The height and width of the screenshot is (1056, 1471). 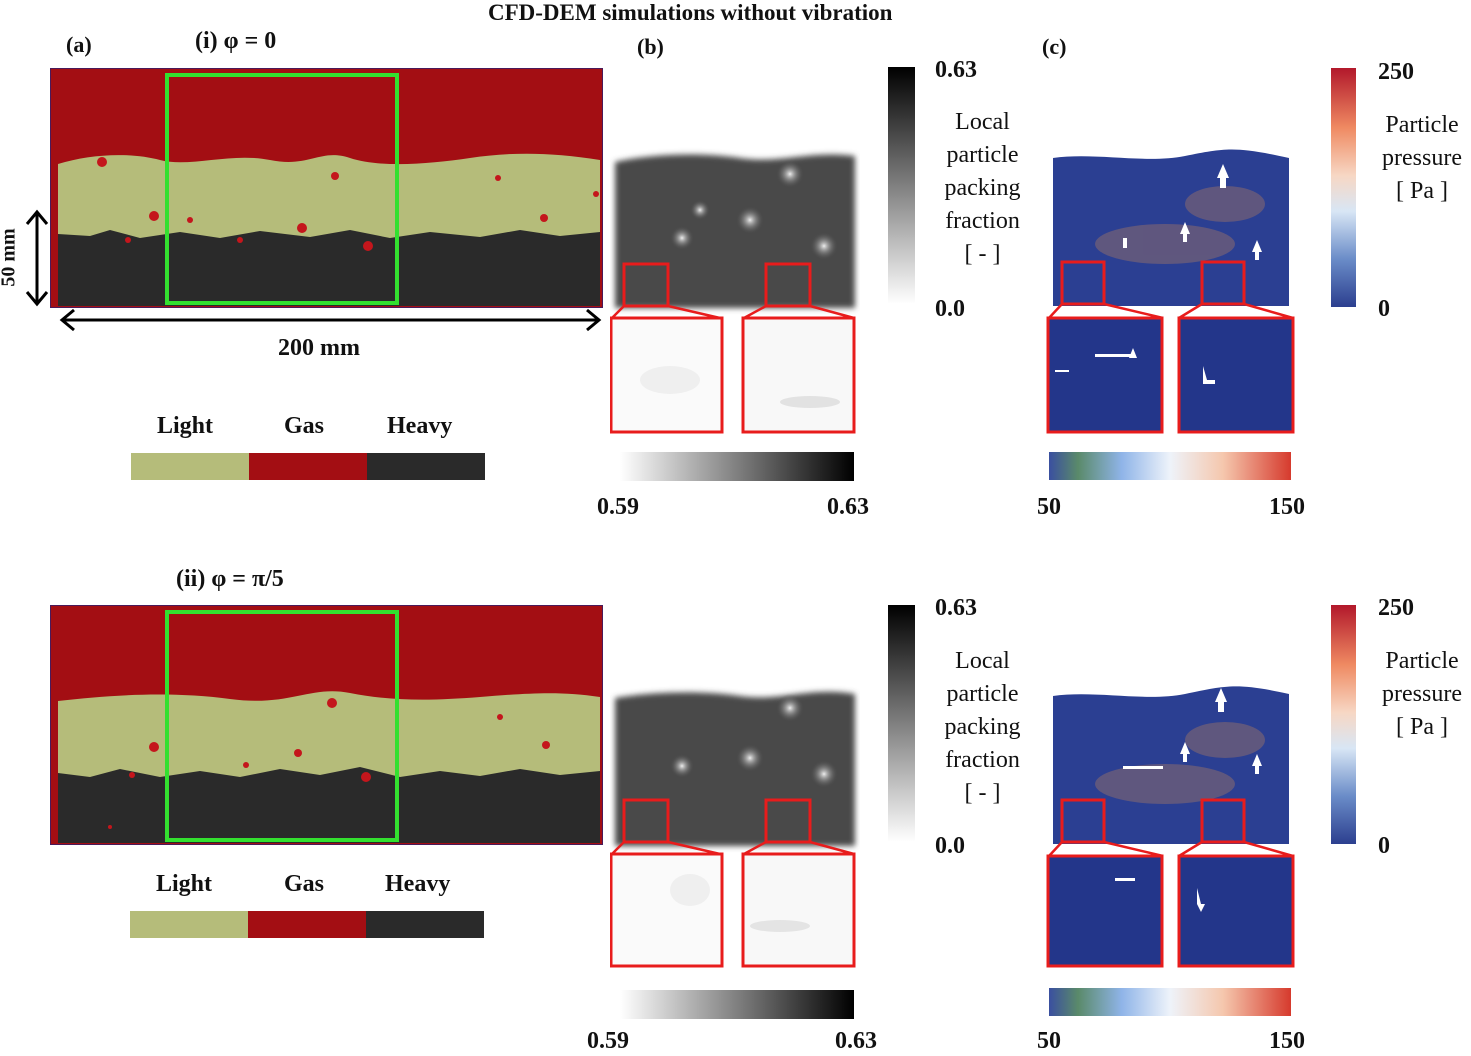 What do you see at coordinates (1054, 46) in the screenshot?
I see `panel-label-c: (c)` at bounding box center [1054, 46].